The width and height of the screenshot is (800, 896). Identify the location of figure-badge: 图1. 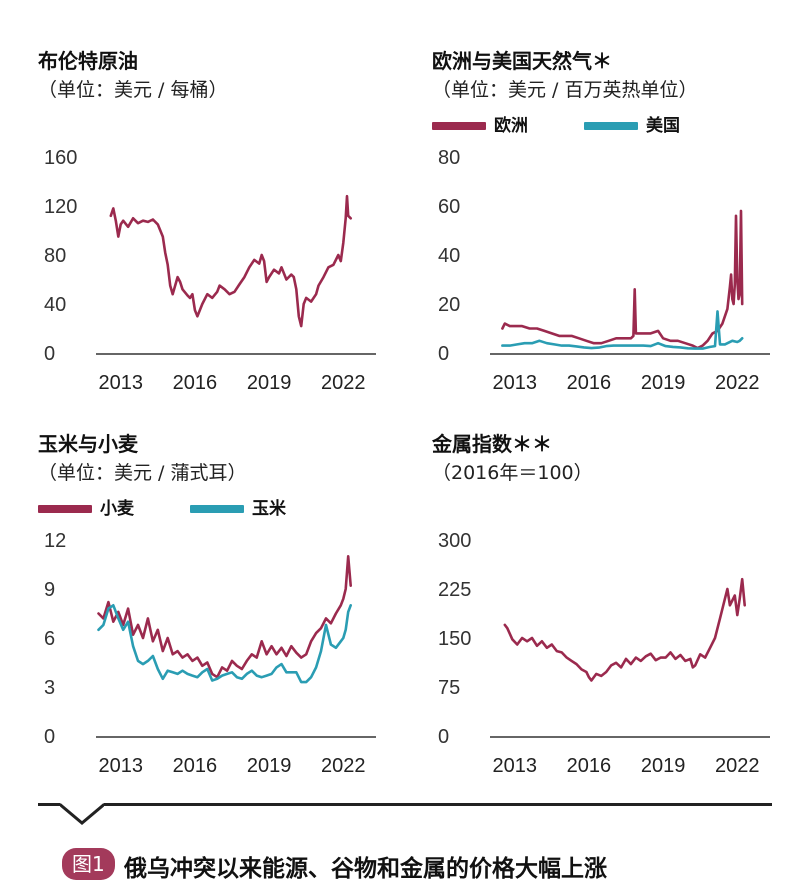
(88, 864).